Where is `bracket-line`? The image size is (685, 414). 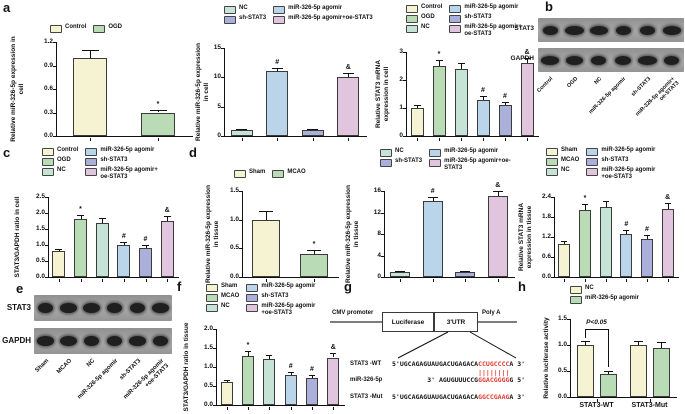
bracket-line is located at coordinates (596, 330).